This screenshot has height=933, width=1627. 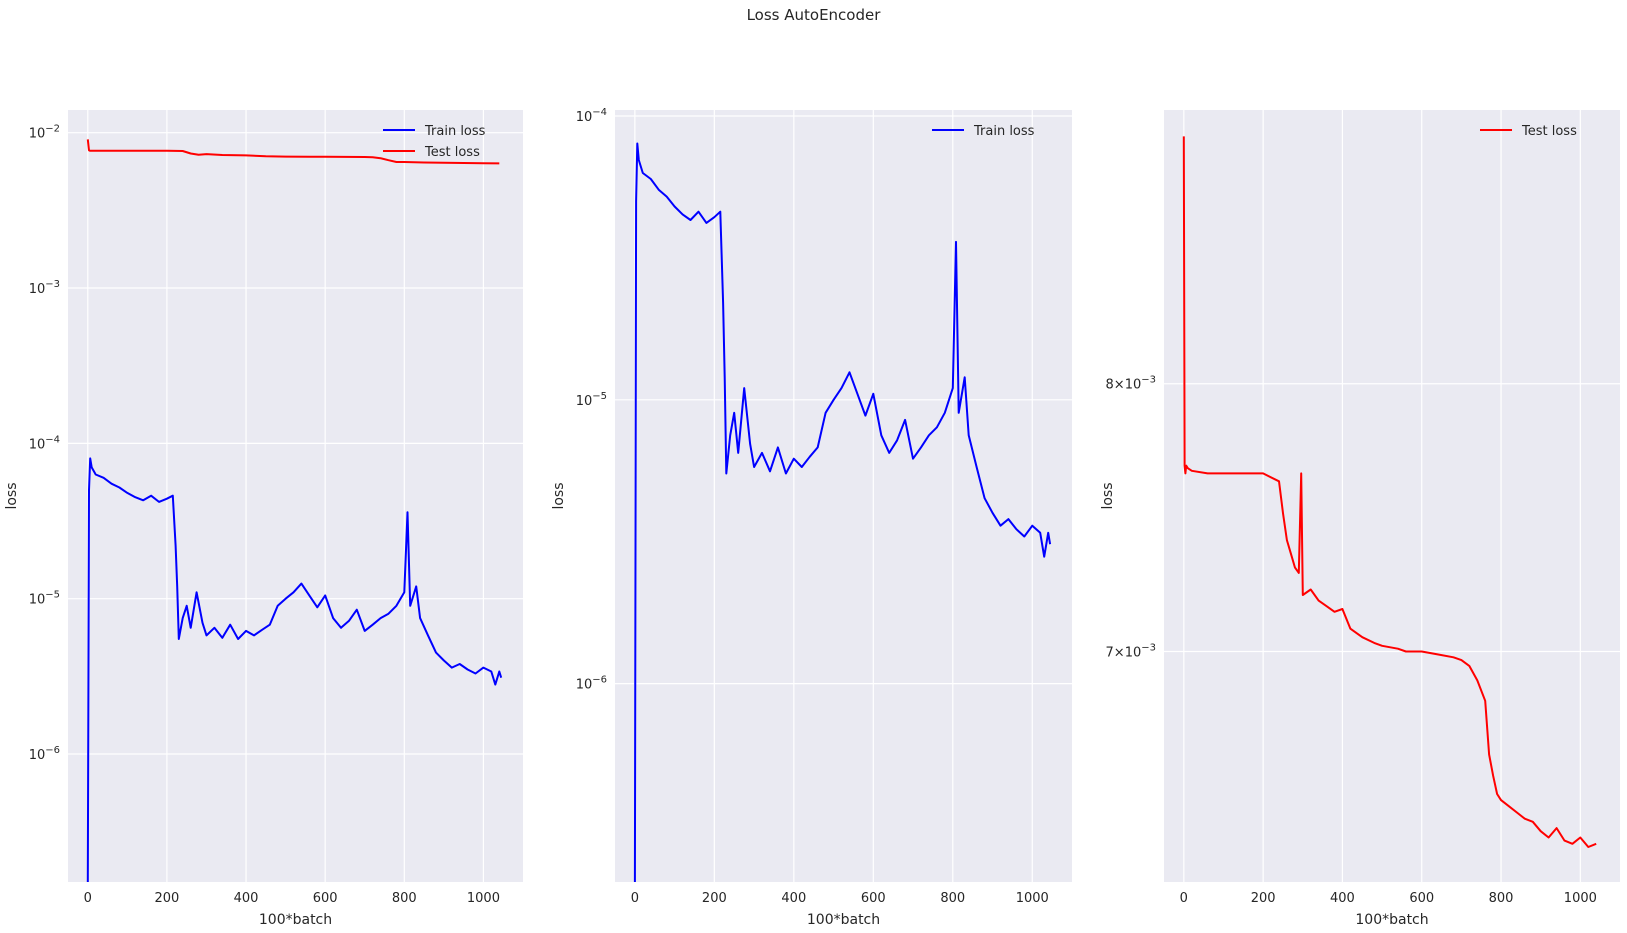 What do you see at coordinates (44, 133) in the screenshot?
I see `y-tick-label: 10⁻²` at bounding box center [44, 133].